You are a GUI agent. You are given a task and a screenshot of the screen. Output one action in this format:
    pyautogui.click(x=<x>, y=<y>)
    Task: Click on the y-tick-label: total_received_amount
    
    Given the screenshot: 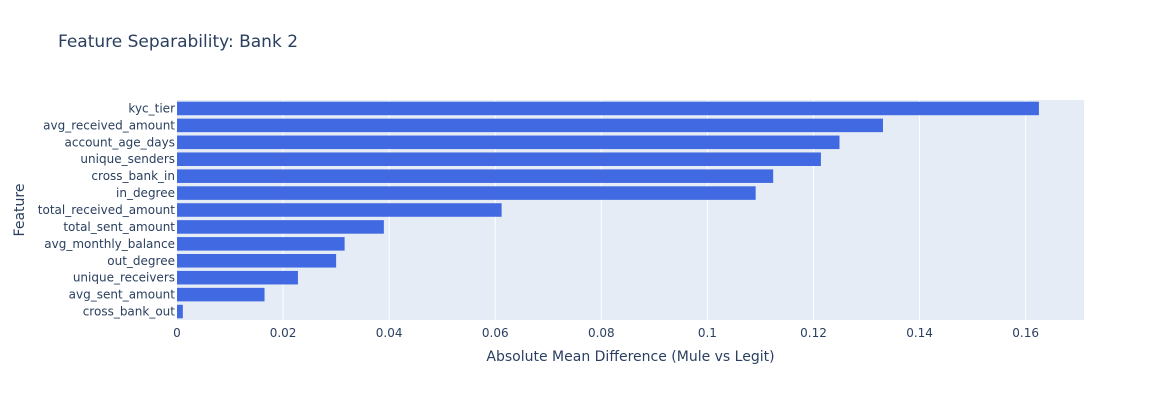 What is the action you would take?
    pyautogui.click(x=107, y=210)
    